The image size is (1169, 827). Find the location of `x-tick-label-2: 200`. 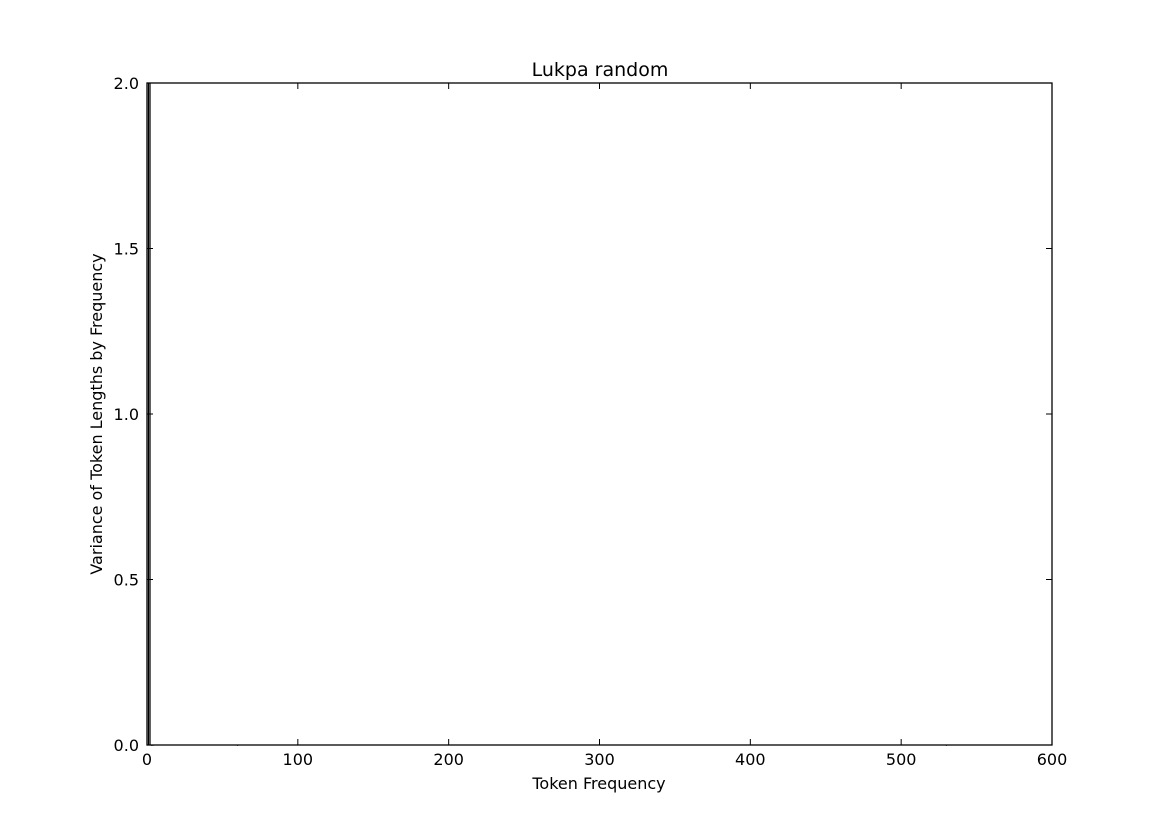

x-tick-label-2: 200 is located at coordinates (448, 759).